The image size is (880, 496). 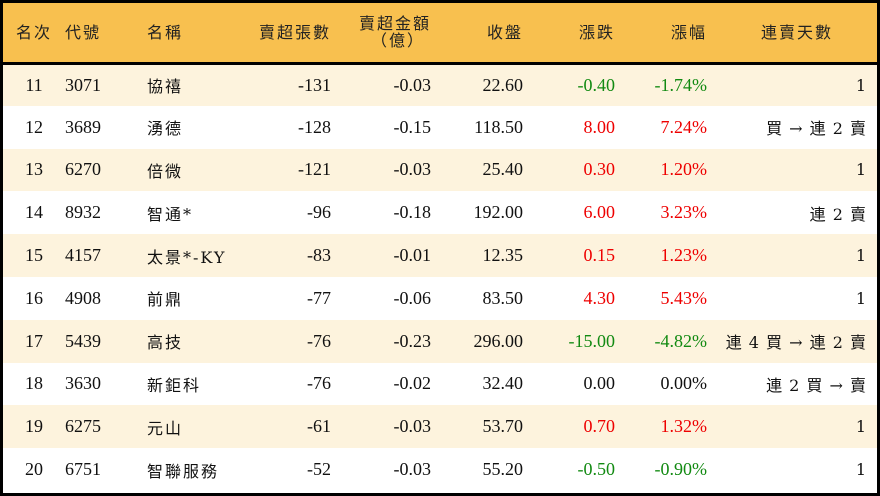 What do you see at coordinates (596, 32) in the screenshot?
I see `header-change: 漲跌` at bounding box center [596, 32].